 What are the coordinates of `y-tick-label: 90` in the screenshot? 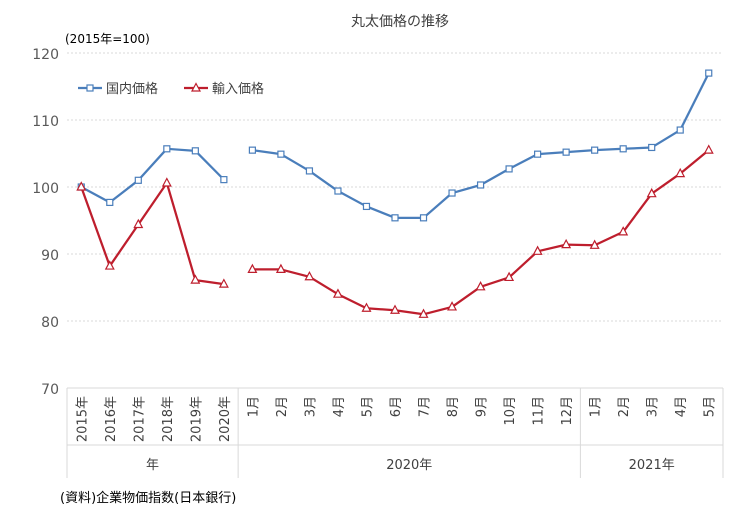 It's located at (50, 256).